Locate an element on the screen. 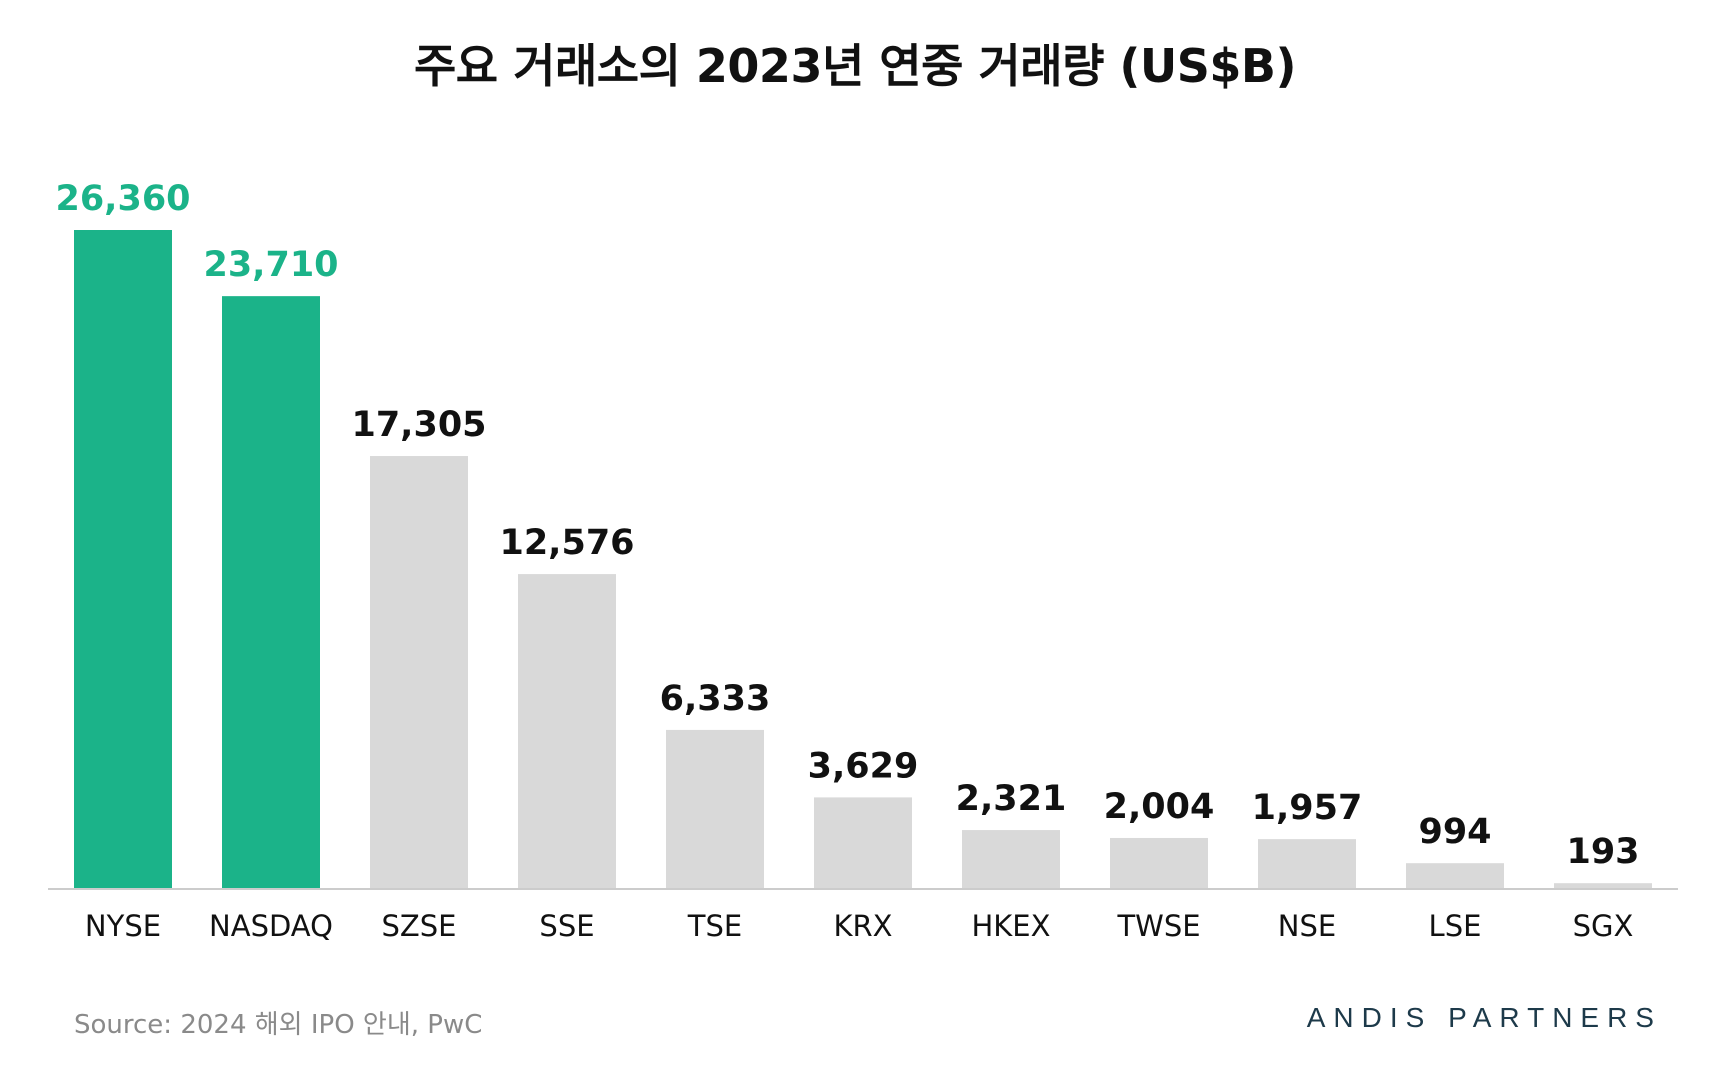 Image resolution: width=1710 pixels, height=1076 pixels. category-label-nse: NSE is located at coordinates (1307, 926).